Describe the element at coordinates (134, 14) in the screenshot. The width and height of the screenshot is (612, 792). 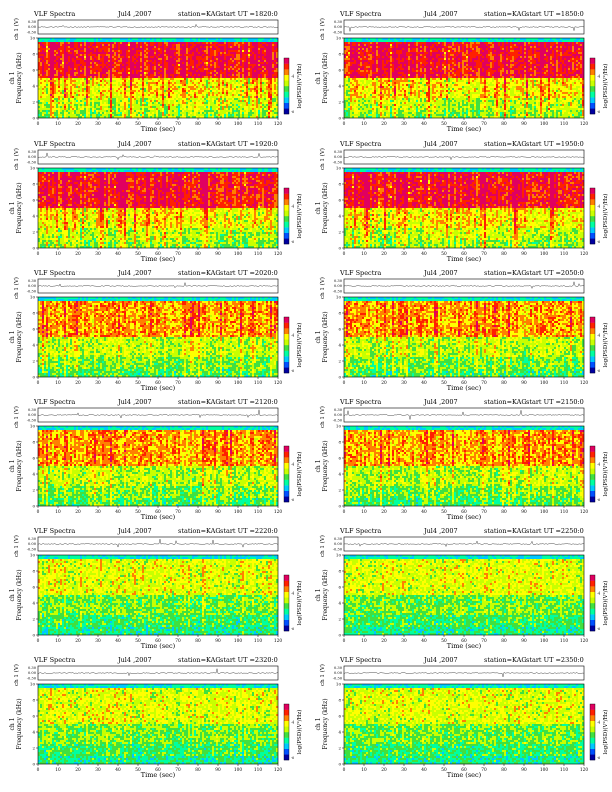
I see `panel-date: Jul4 ,2007` at that location.